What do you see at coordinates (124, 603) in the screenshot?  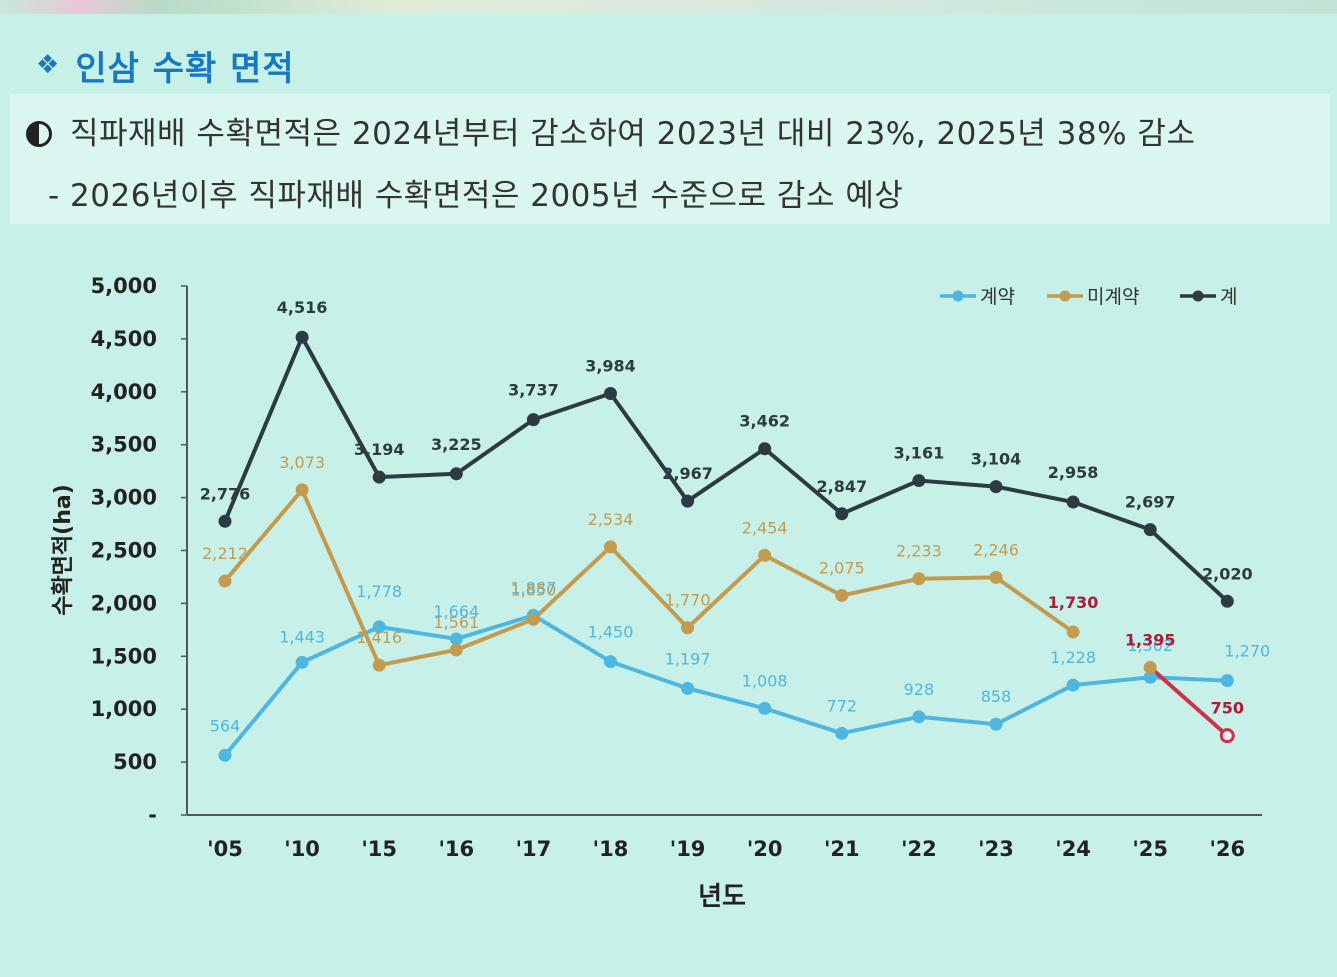 I see `y-tick-label: 2,000` at bounding box center [124, 603].